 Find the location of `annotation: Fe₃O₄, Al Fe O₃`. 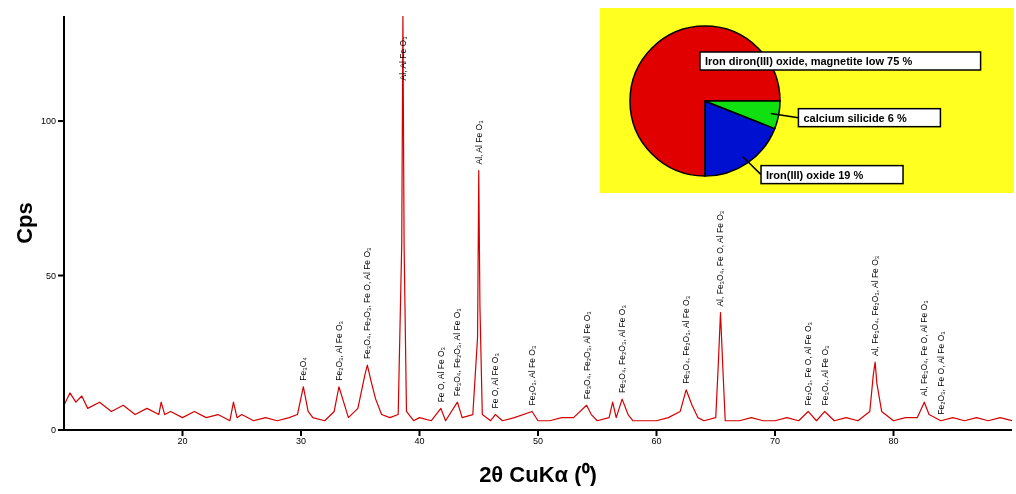

annotation: Fe₃O₄, Al Fe O₃ is located at coordinates (824, 375).